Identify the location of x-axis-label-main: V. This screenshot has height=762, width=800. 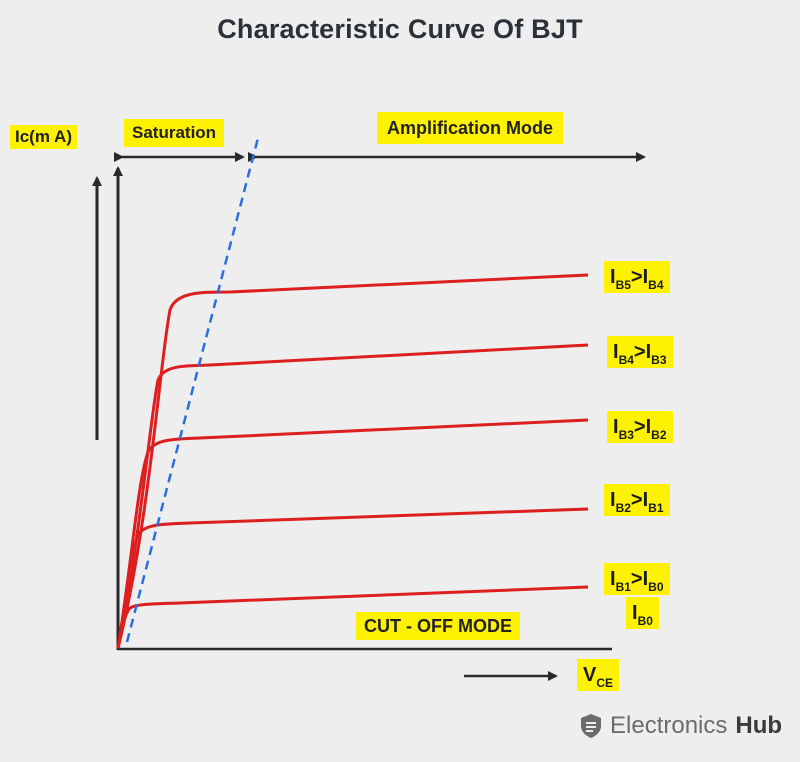
(590, 675).